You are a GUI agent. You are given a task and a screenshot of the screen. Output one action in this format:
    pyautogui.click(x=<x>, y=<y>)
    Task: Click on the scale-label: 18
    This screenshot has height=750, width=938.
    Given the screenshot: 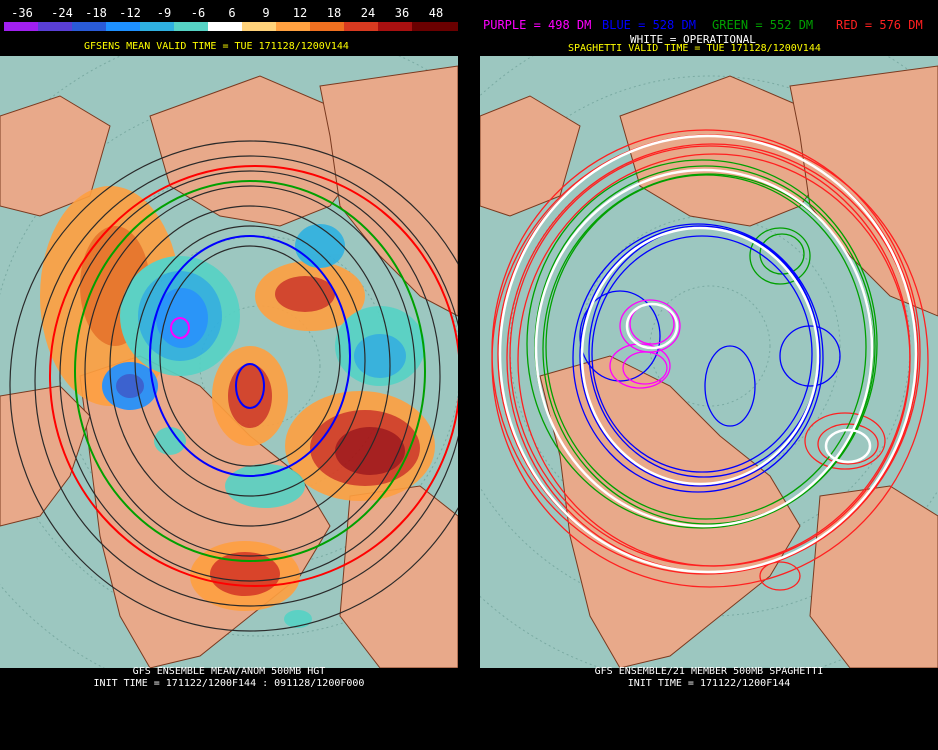 What is the action you would take?
    pyautogui.click(x=334, y=13)
    